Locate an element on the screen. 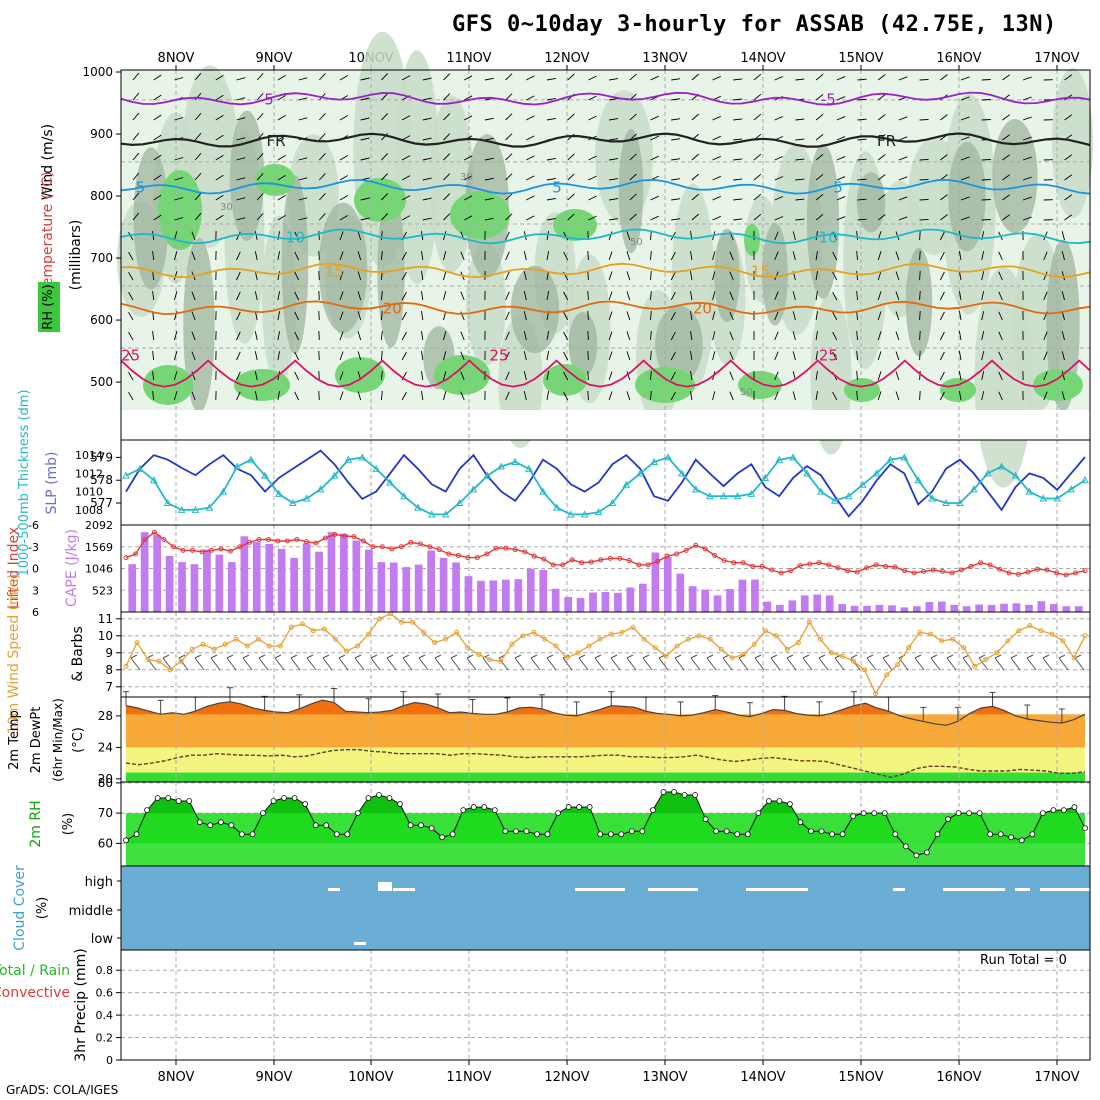 The height and width of the screenshot is (1100, 1100). axis-title-pressure: (millibars) is located at coordinates (76, 255).